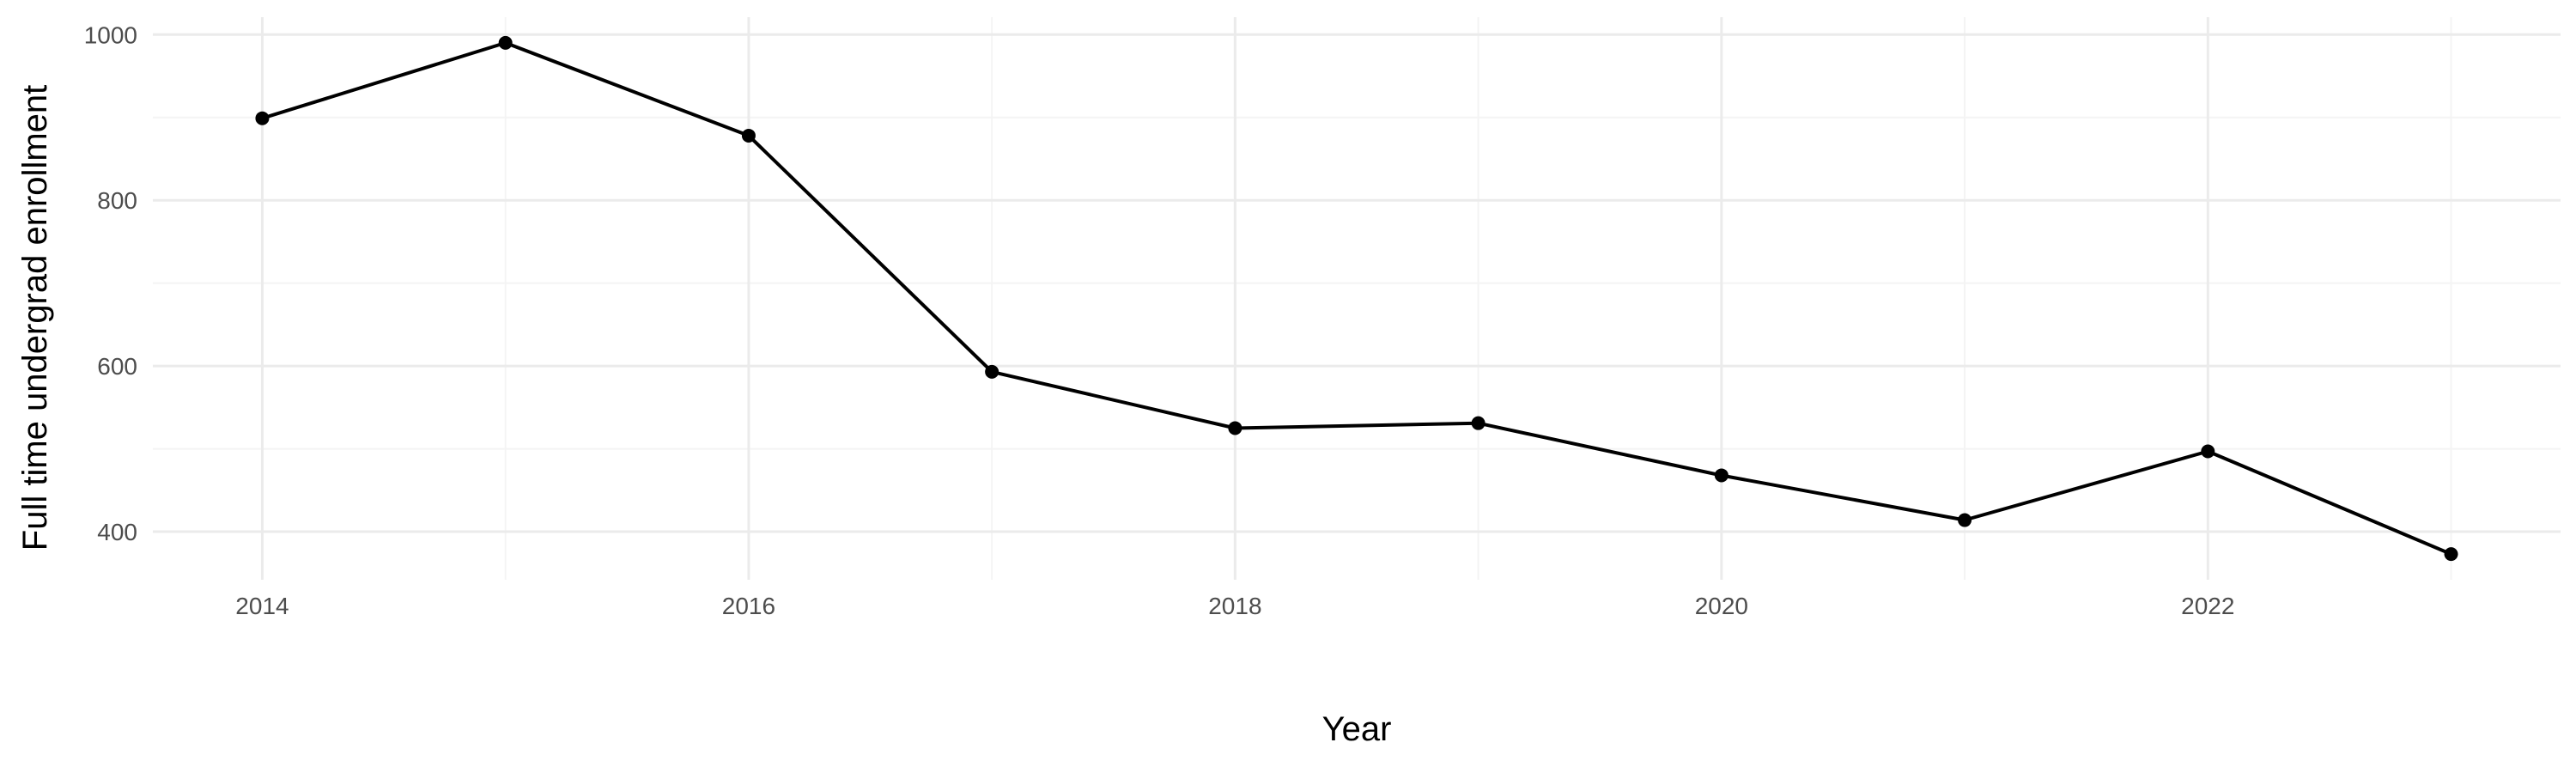  Describe the element at coordinates (117, 532) in the screenshot. I see `y-tick-label: 400` at that location.